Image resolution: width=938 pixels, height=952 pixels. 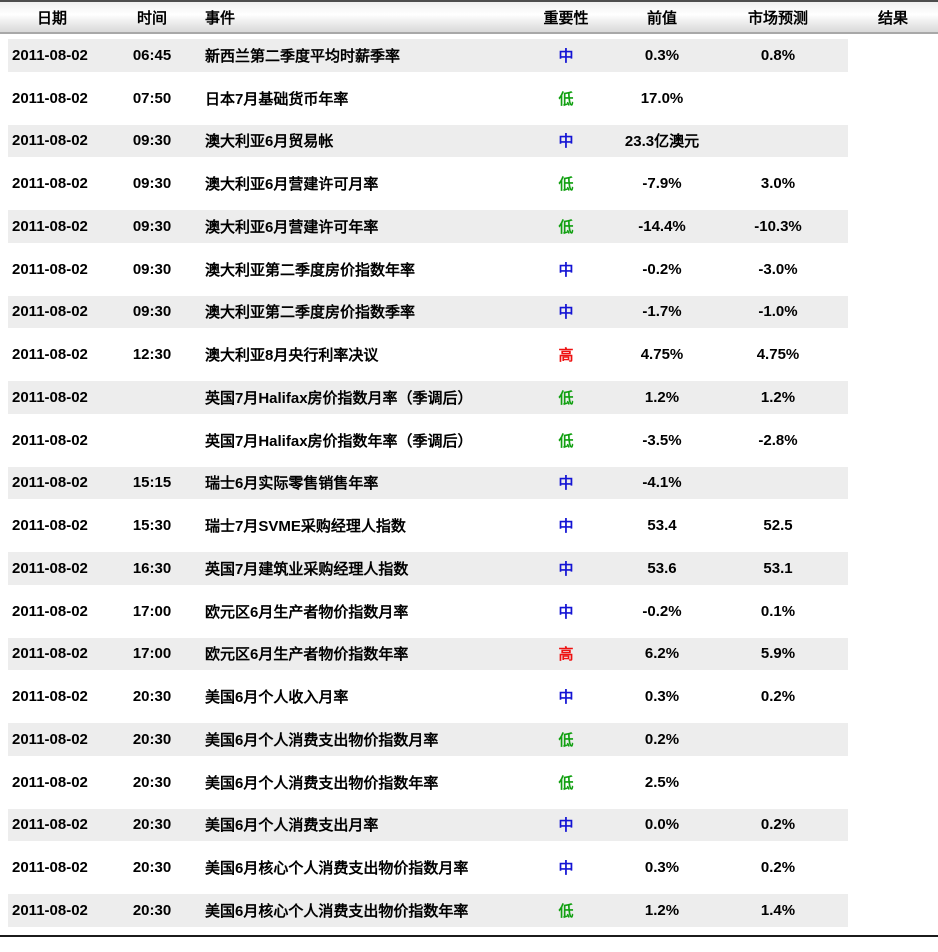 I want to click on forecast-value: 4.75%, so click(x=778, y=355).